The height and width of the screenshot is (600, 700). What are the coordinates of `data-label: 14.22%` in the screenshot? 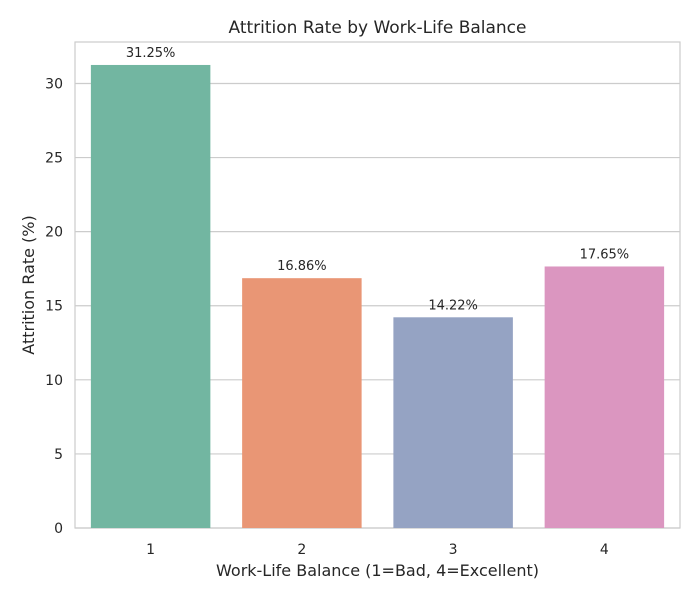 It's located at (453, 305).